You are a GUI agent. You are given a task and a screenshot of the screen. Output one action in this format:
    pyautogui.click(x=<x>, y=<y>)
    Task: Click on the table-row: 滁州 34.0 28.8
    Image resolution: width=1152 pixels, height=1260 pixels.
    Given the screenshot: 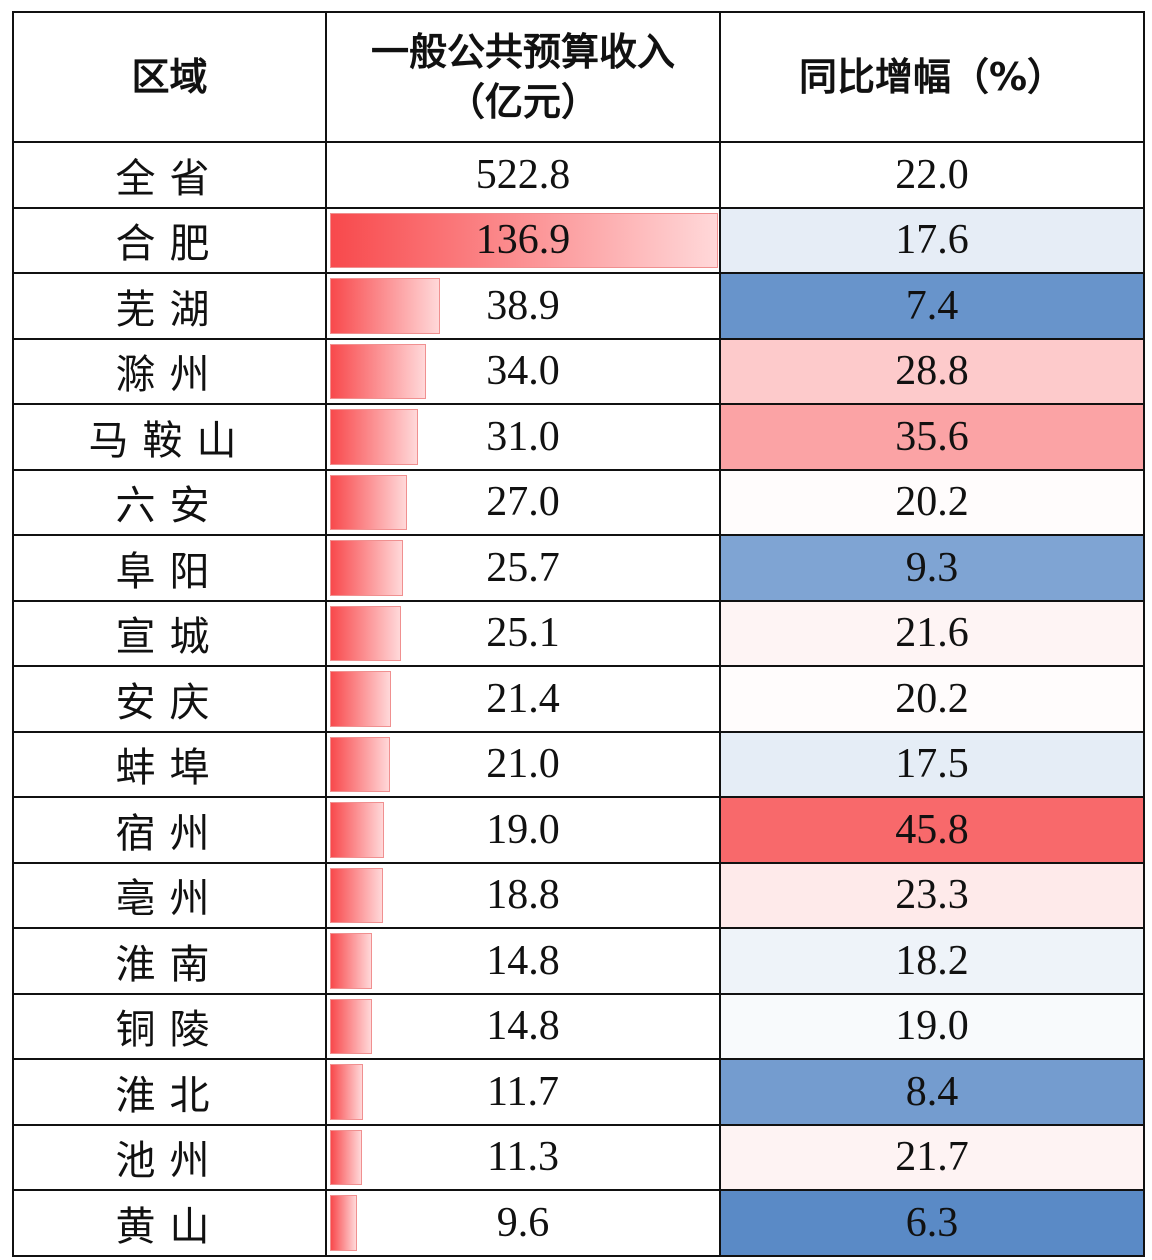 What is the action you would take?
    pyautogui.click(x=578, y=371)
    